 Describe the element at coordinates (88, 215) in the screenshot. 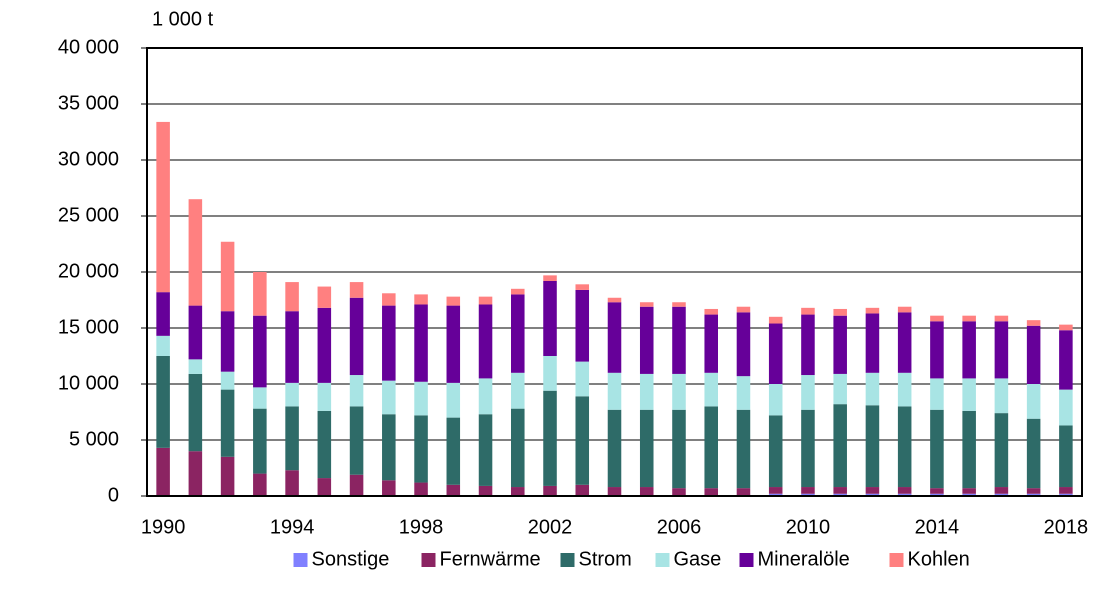

I see `y-tick-label: 25 000` at that location.